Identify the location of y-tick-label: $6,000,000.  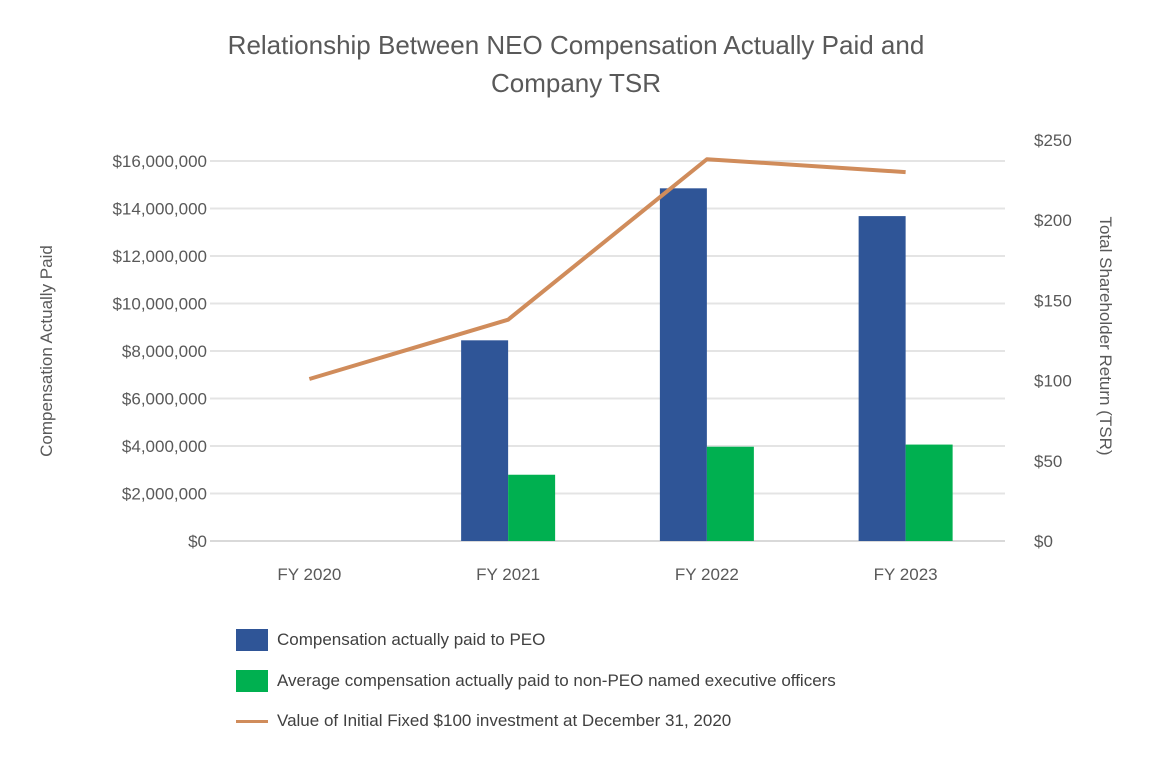
(164, 399).